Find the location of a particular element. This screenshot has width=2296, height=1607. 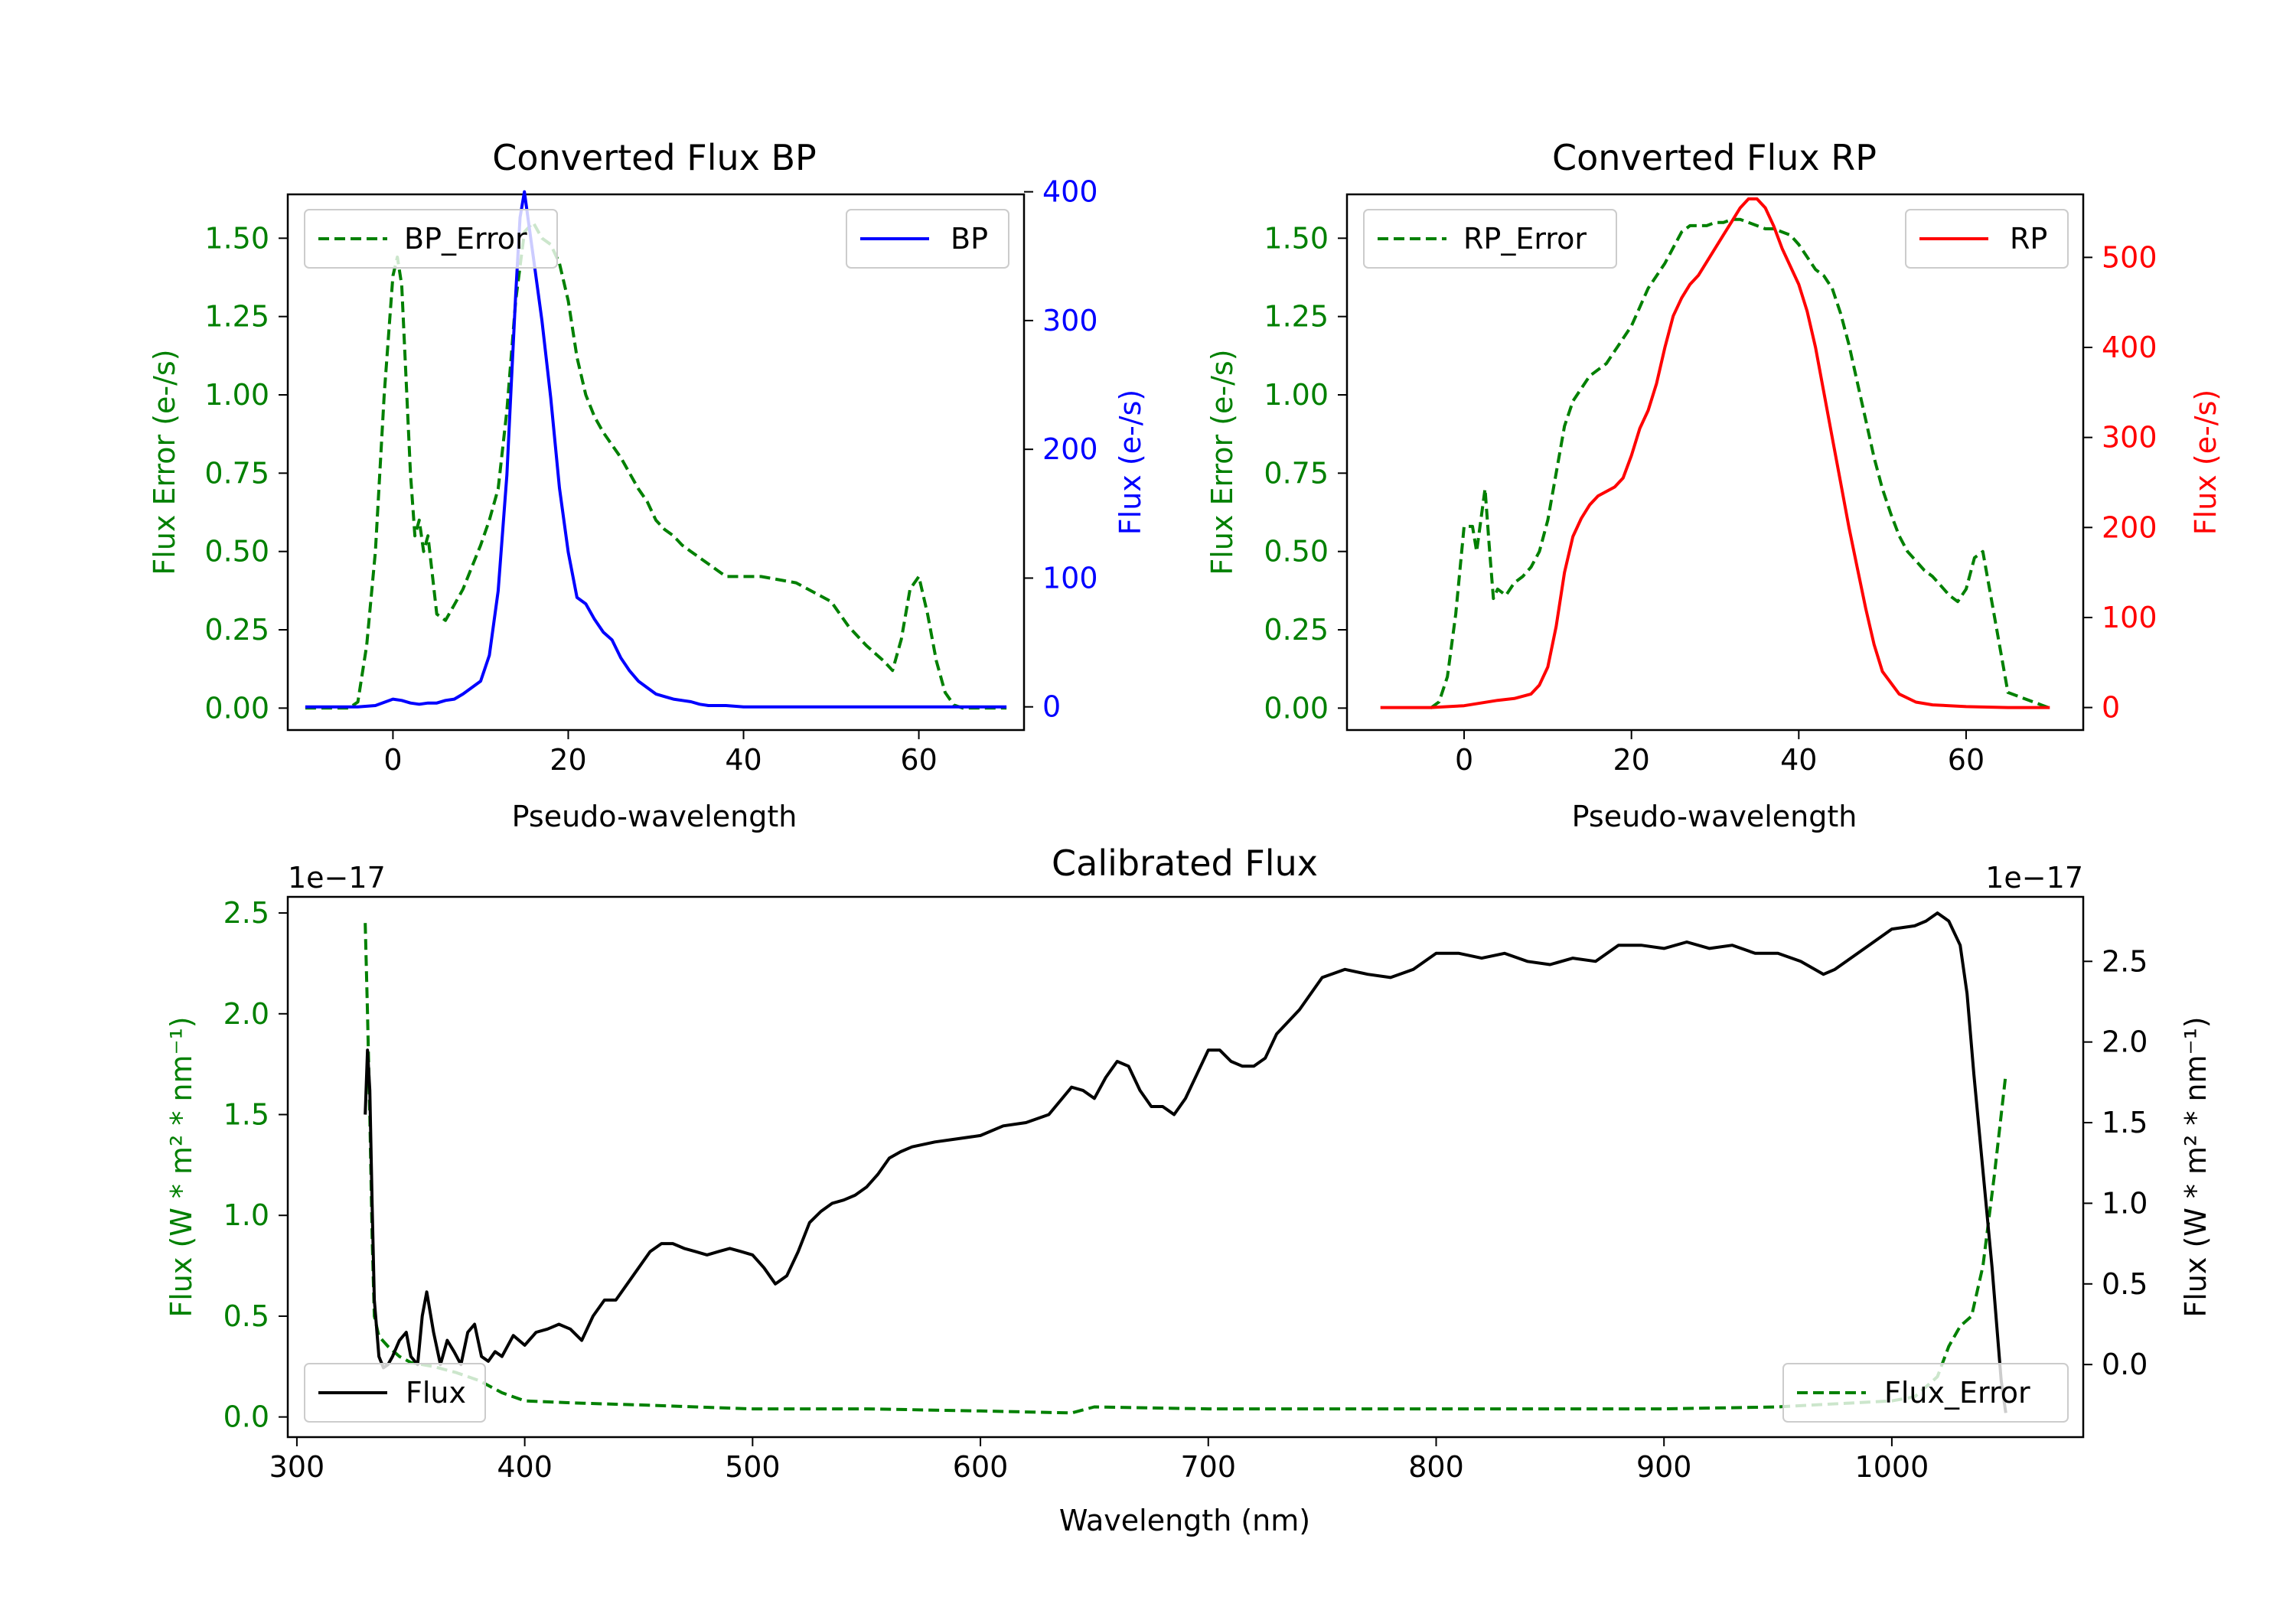

bp-ytick-left-label: 0.00 is located at coordinates (236, 708).